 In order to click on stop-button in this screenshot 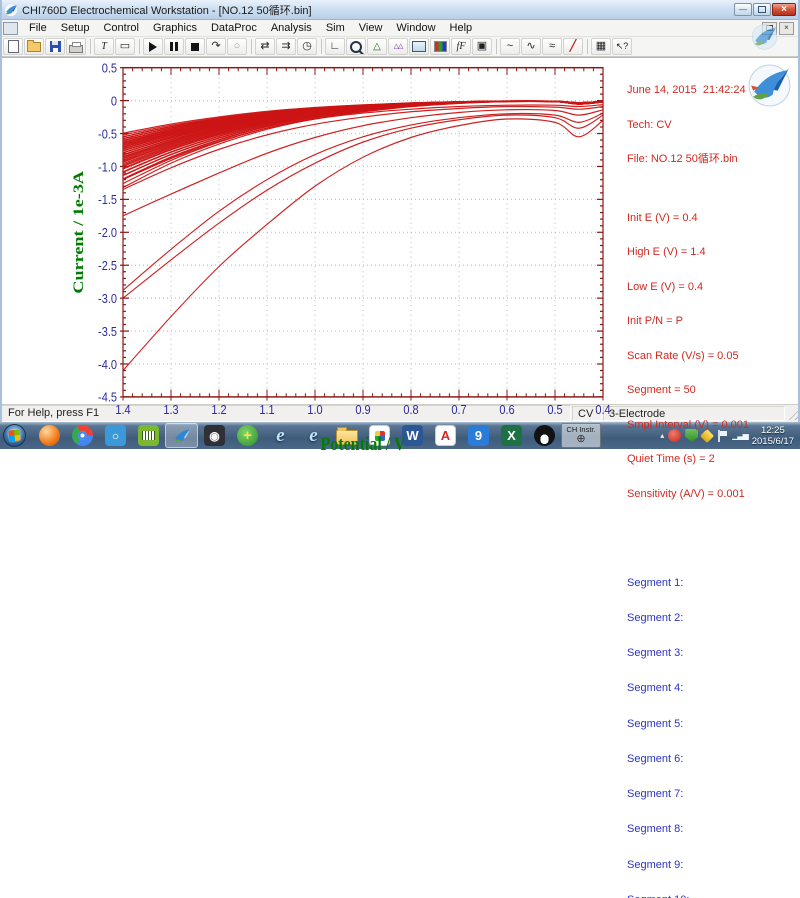, I will do `click(195, 46)`.